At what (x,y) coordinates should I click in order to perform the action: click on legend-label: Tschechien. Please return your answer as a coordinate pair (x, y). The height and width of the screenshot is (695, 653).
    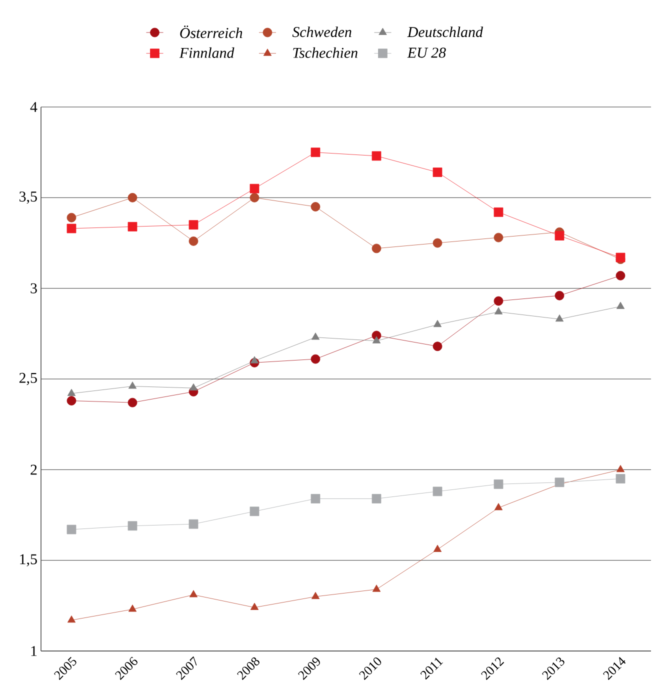
    Looking at the image, I should click on (325, 52).